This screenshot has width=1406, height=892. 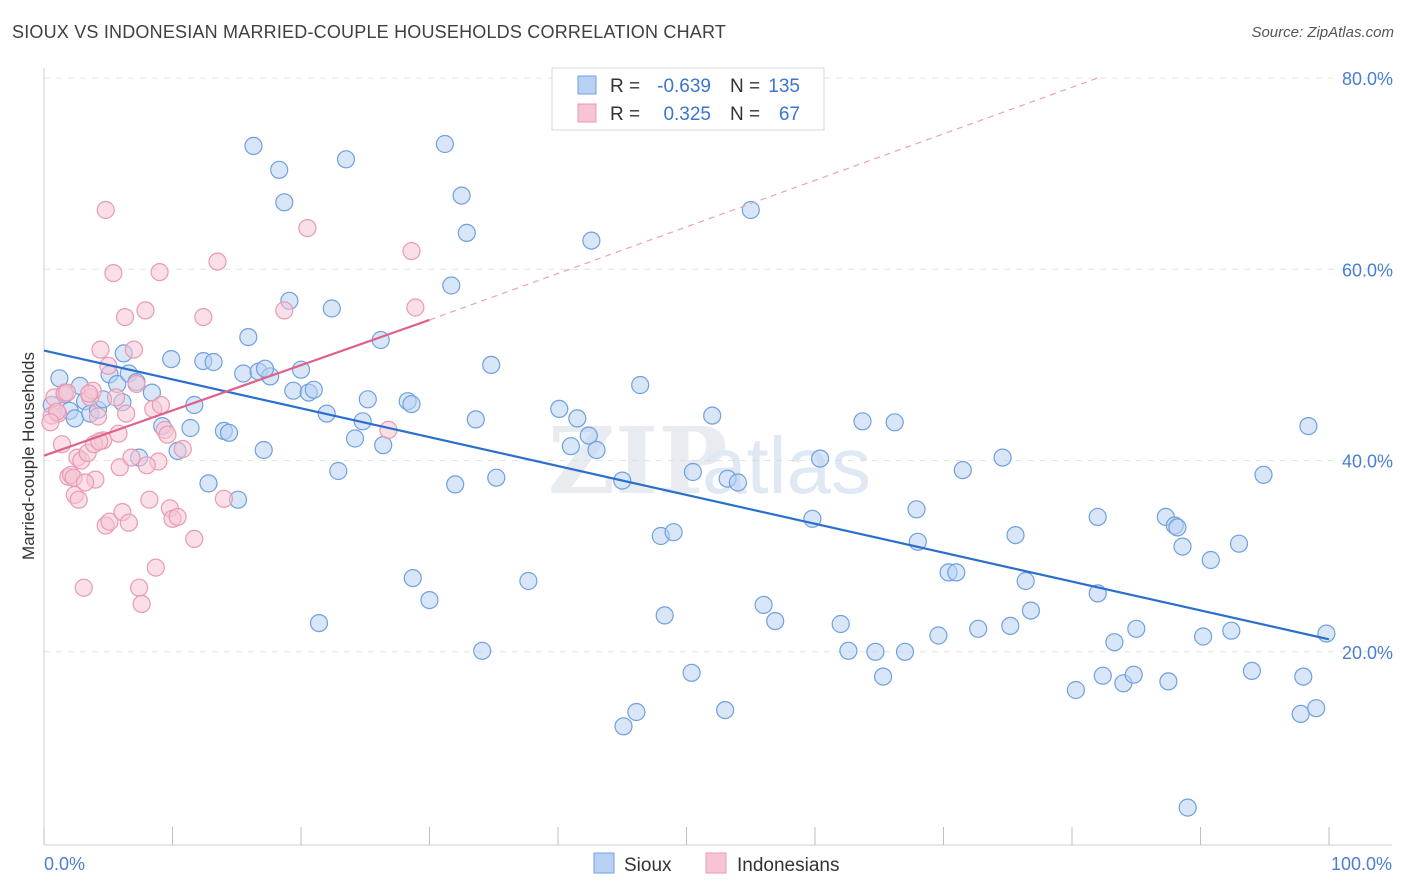 I want to click on y-tick-label: 60.0%, so click(x=1367, y=270).